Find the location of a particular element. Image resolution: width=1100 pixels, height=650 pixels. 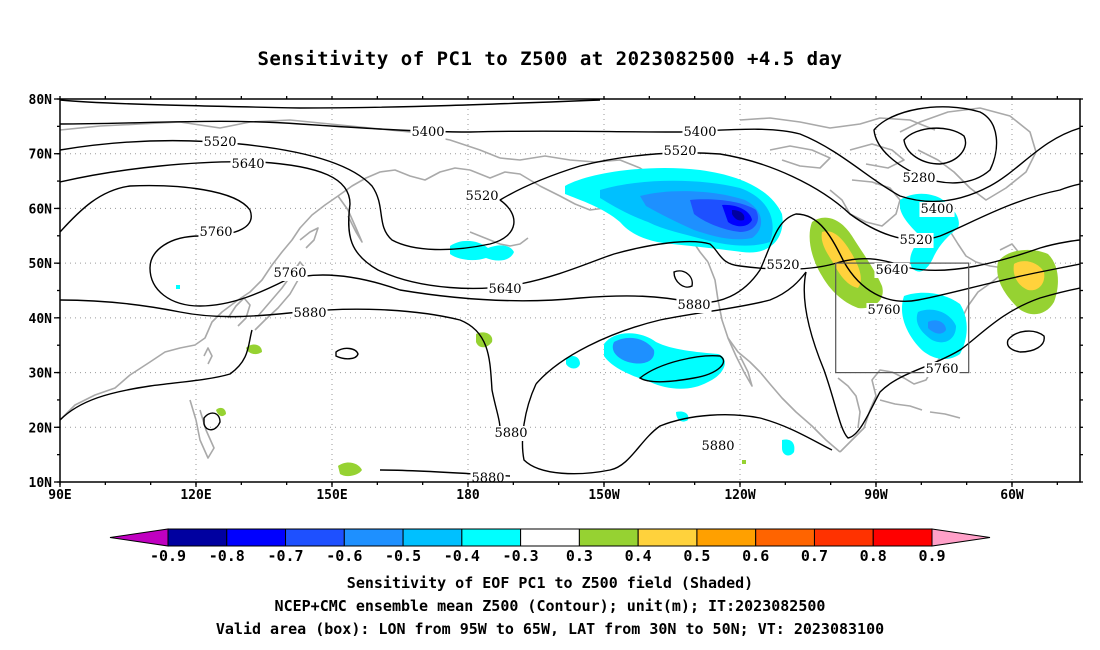

lat-label: 20N is located at coordinates (41, 428).